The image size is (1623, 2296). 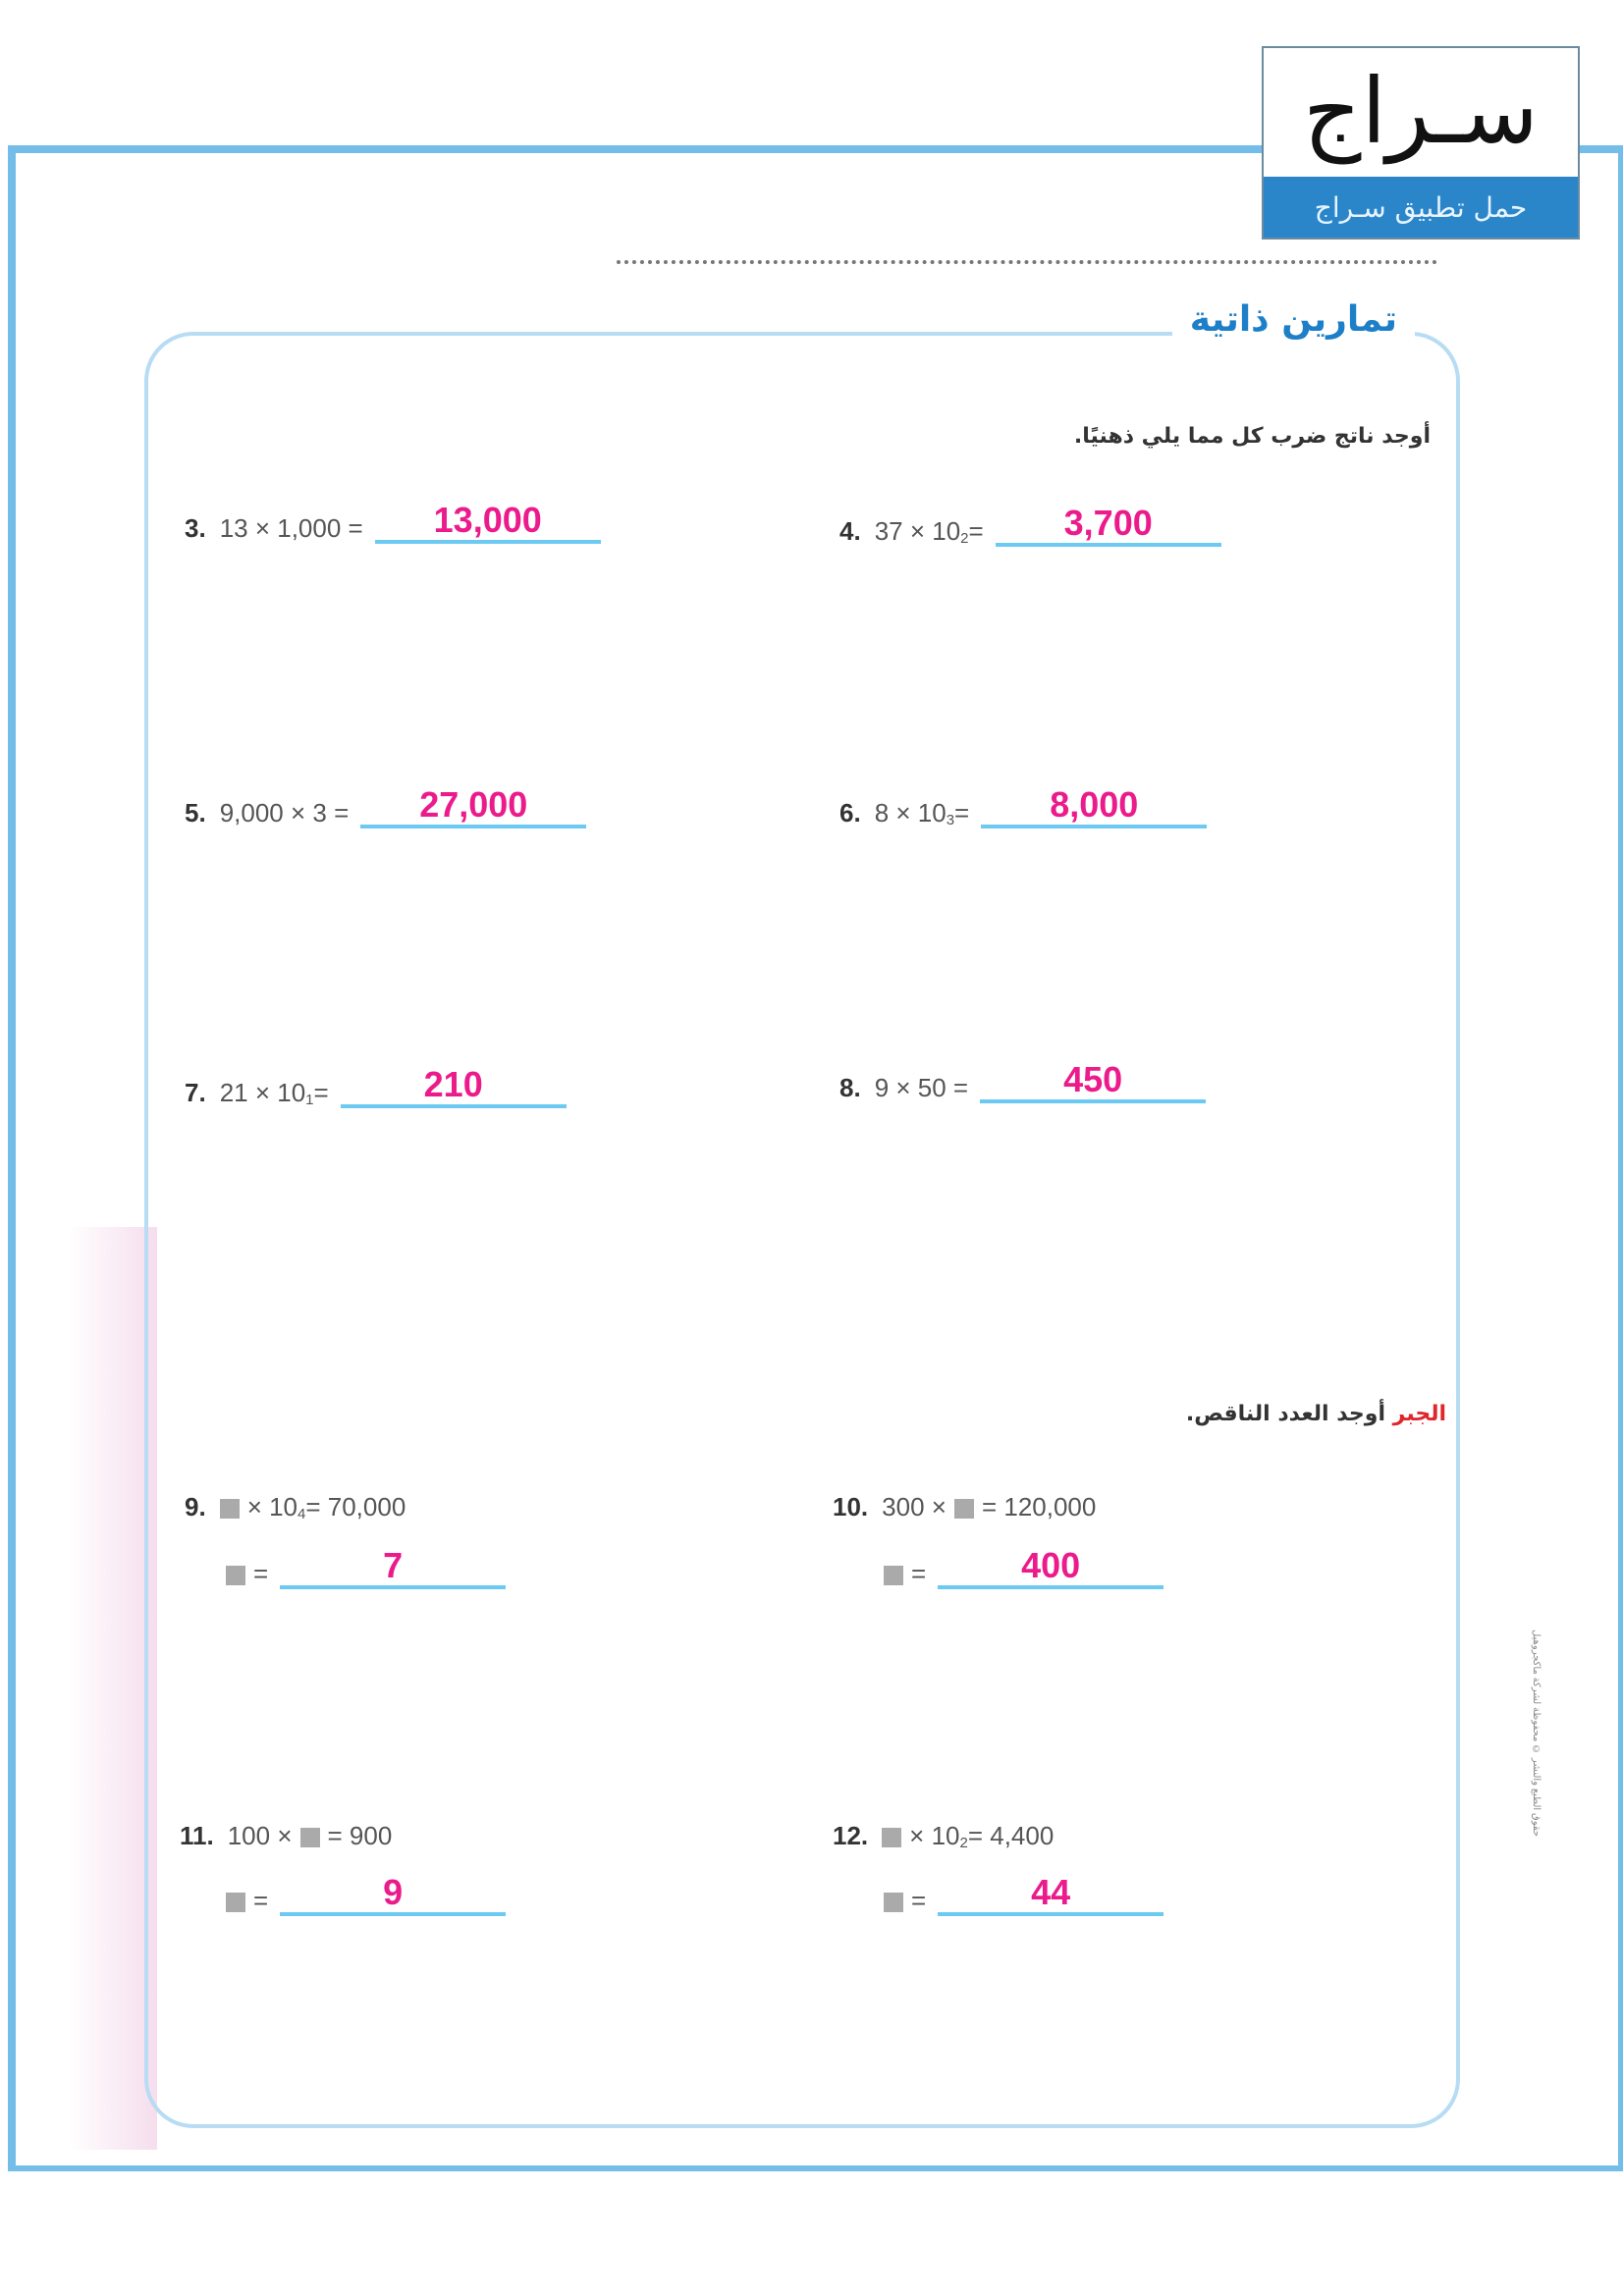 I want to click on answer: 210, so click(x=453, y=1086).